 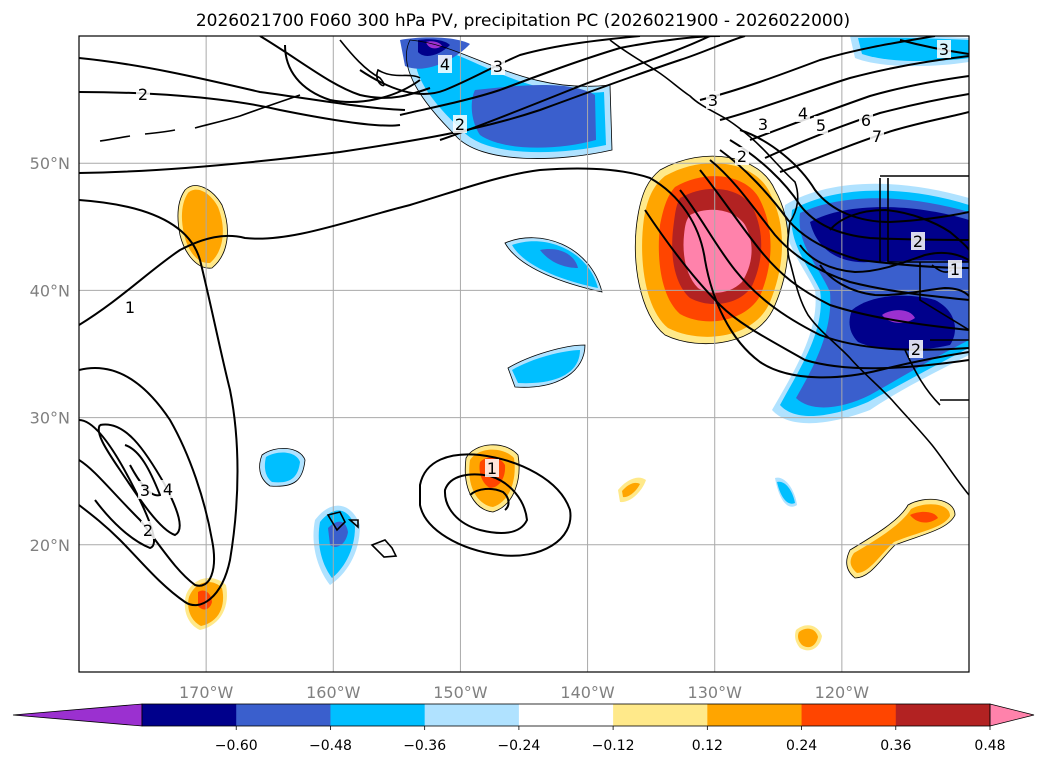 What do you see at coordinates (587, 692) in the screenshot?
I see `lon-tick-label: 140°W` at bounding box center [587, 692].